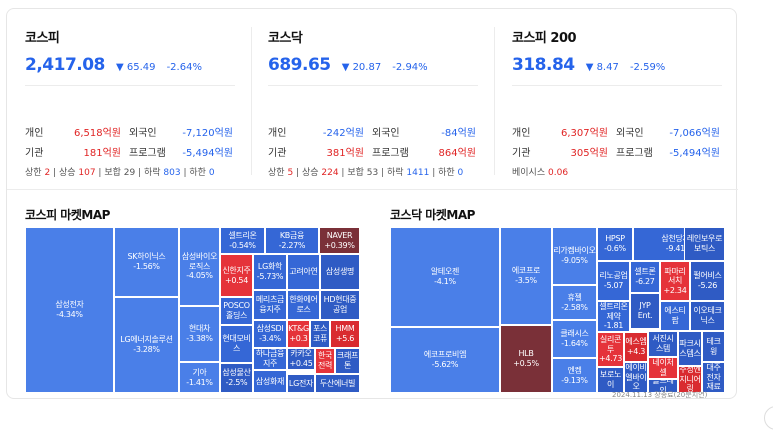 Image resolution: width=773 pixels, height=435 pixels. What do you see at coordinates (574, 260) in the screenshot?
I see `treemap-cell-change: -9.05%` at bounding box center [574, 260].